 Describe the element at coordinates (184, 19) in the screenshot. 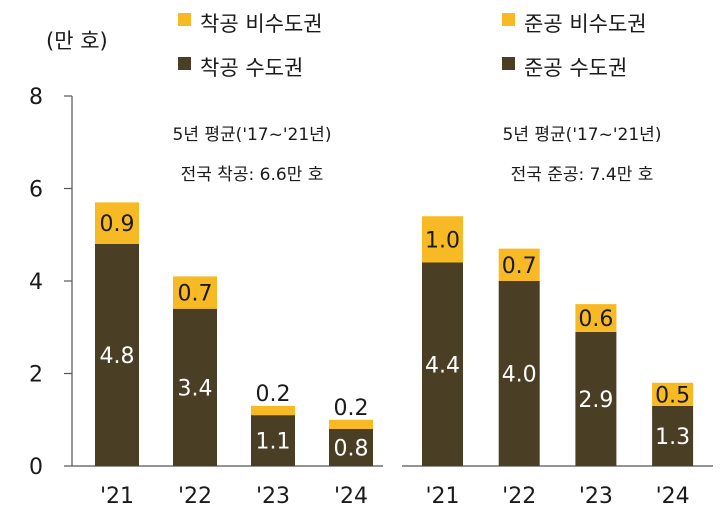

I see `legend-swatch-nonmetro-start` at that location.